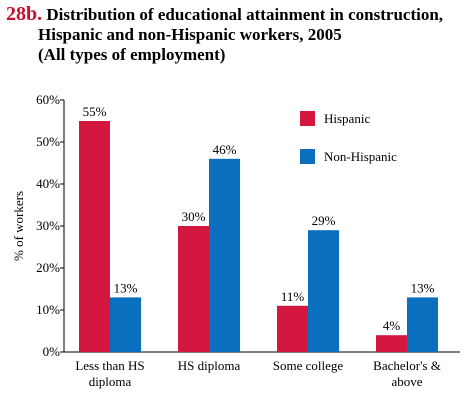 This screenshot has width=465, height=404. What do you see at coordinates (392, 325) in the screenshot?
I see `bar-value-label: 4%` at bounding box center [392, 325].